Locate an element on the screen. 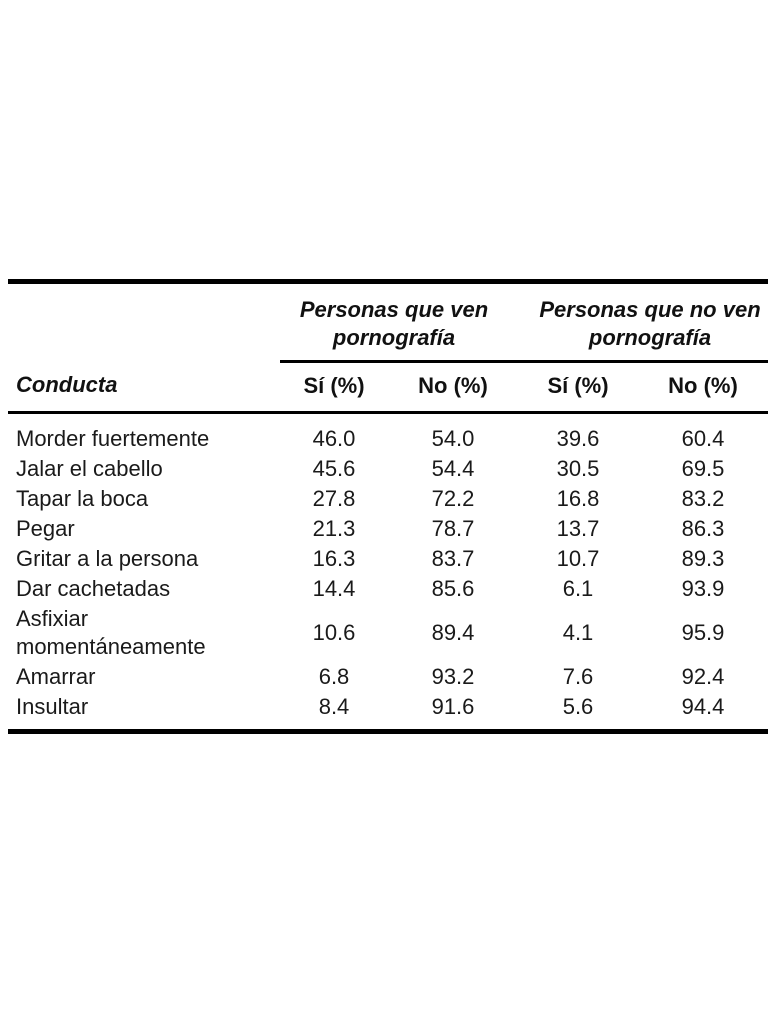 Image resolution: width=768 pixels, height=1024 pixels. cell-si-ven: 14.4 is located at coordinates (334, 588).